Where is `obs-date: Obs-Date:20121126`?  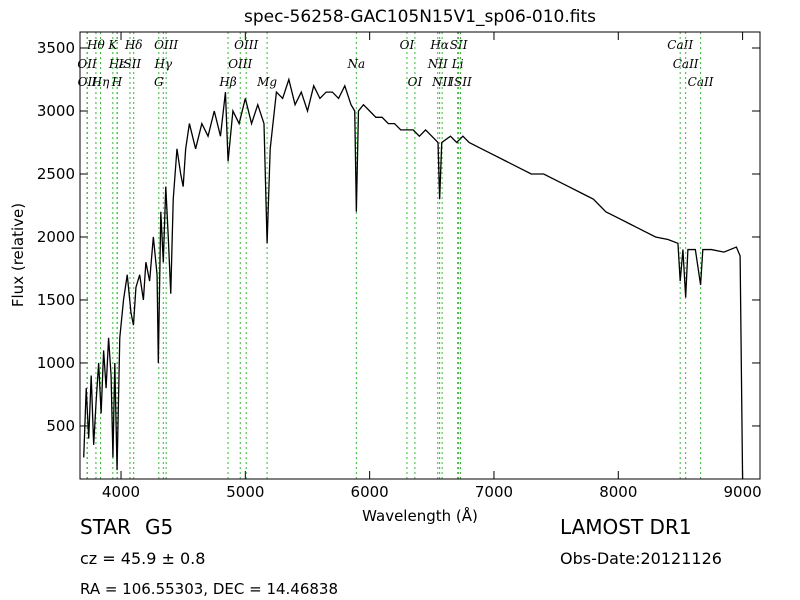 obs-date: Obs-Date:20121126 is located at coordinates (641, 558).